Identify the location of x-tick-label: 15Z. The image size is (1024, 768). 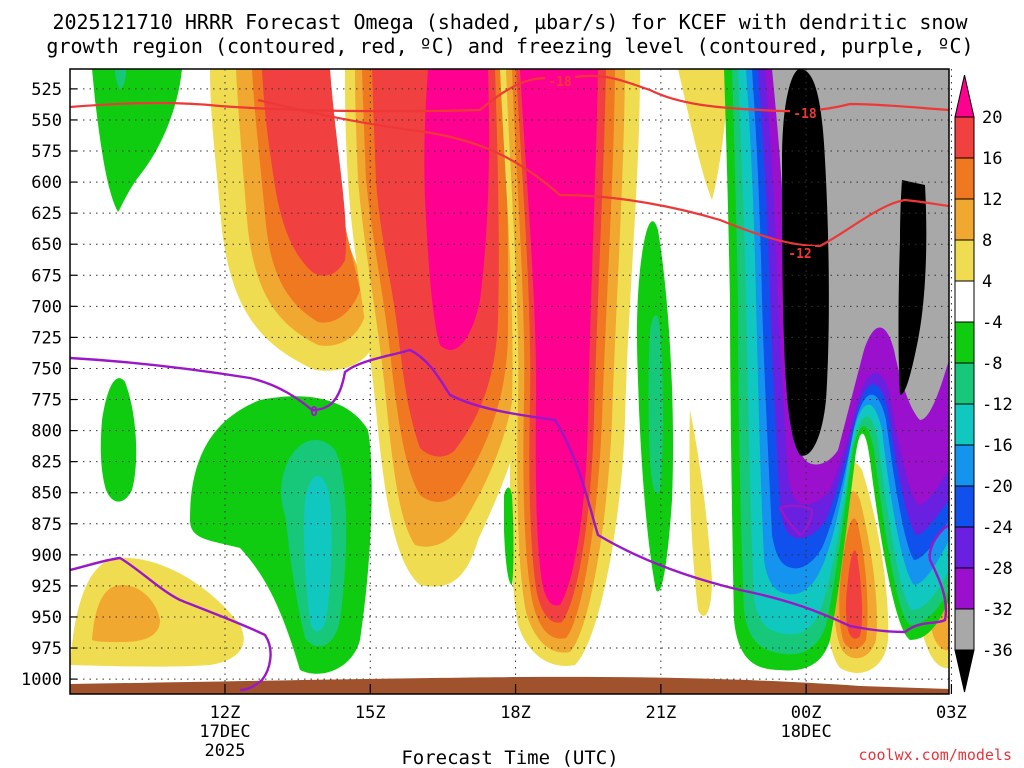
(370, 713).